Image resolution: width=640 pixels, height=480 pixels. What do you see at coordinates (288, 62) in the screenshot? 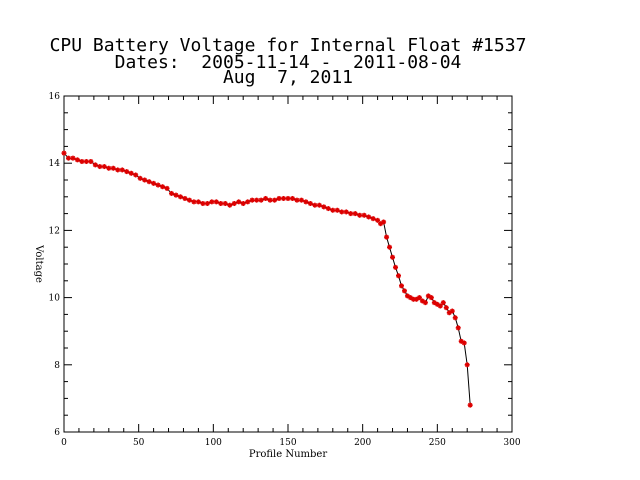
I see `chart-title-line-2: Dates: 2005-11-14 - 2011-08-04` at bounding box center [288, 62].